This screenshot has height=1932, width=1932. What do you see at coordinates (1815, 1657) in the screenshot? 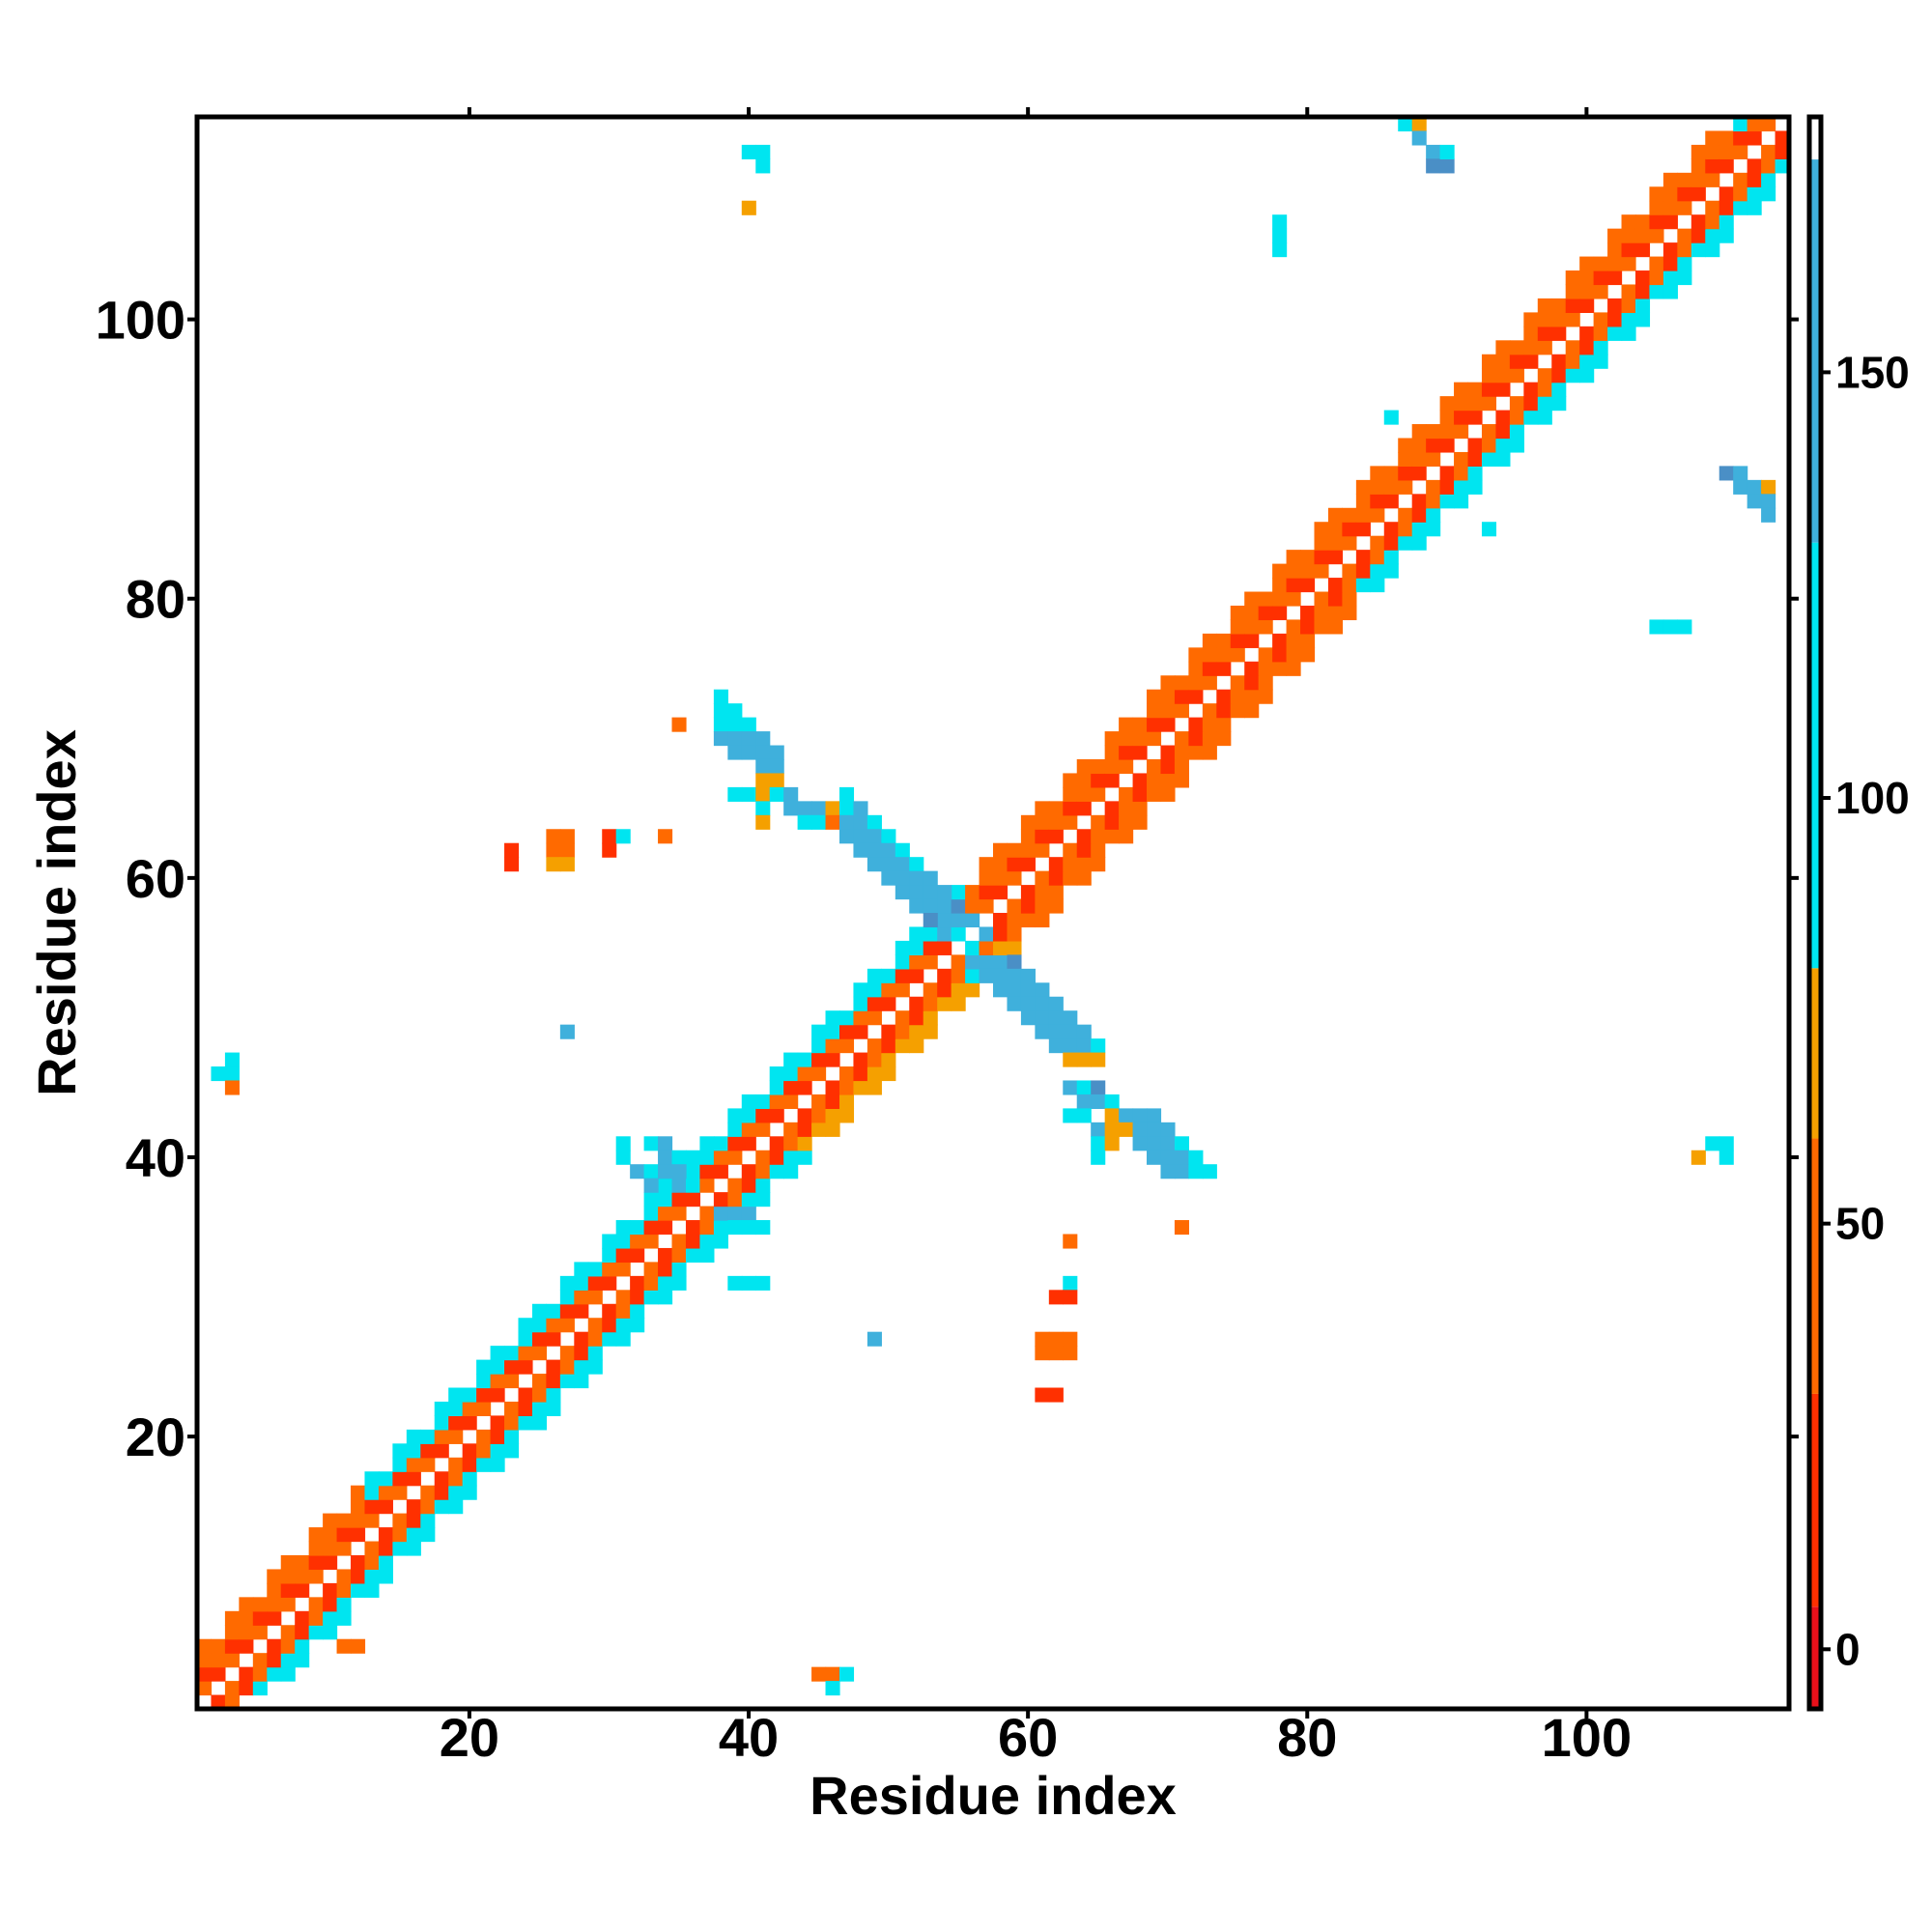
I see `colorbar-band` at bounding box center [1815, 1657].